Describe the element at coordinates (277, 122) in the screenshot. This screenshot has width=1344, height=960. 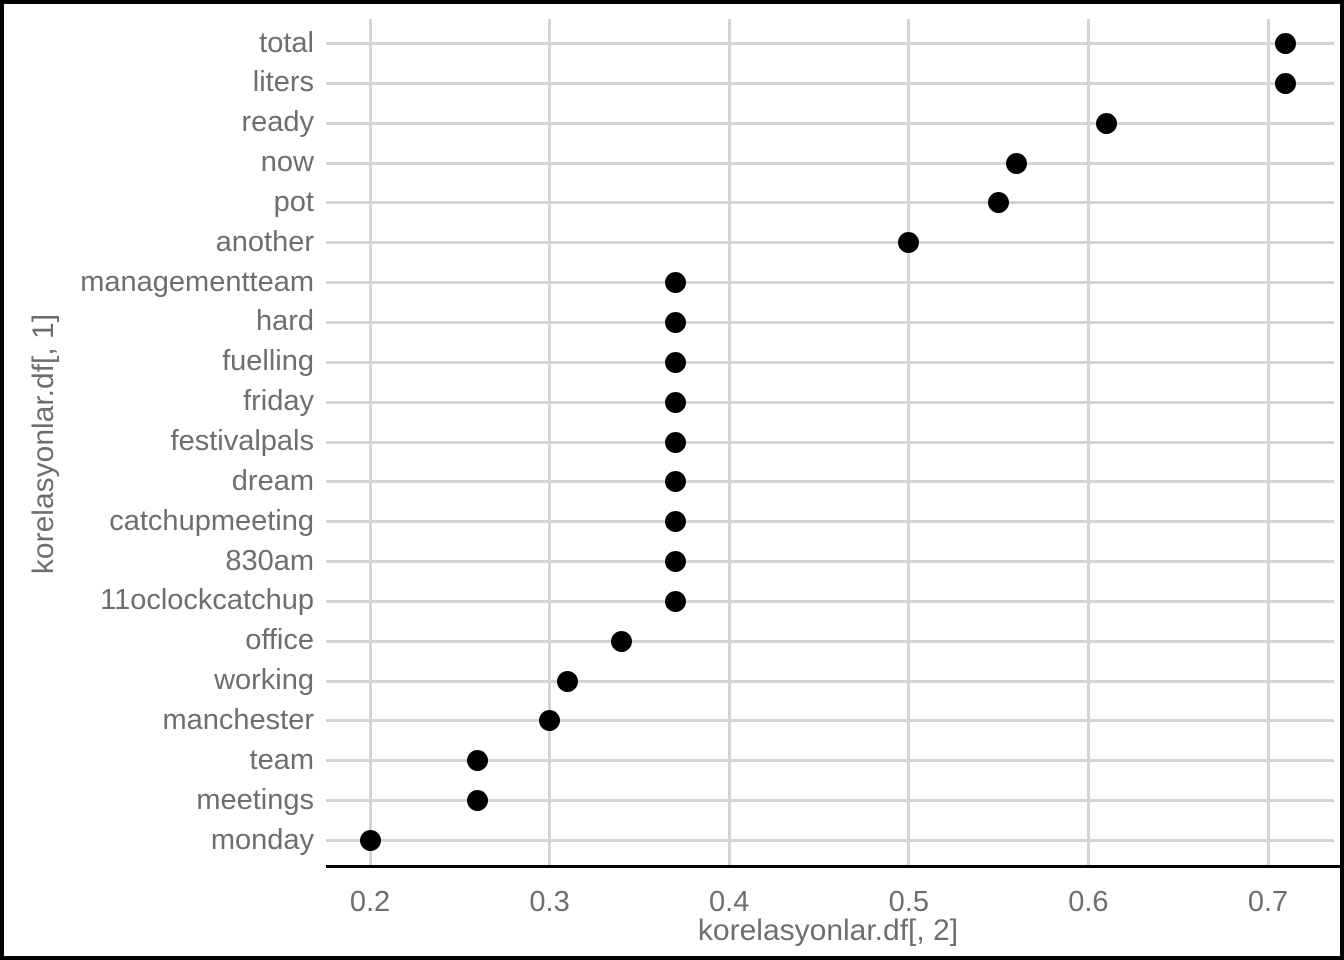
I see `y-tick-label: ready` at that location.